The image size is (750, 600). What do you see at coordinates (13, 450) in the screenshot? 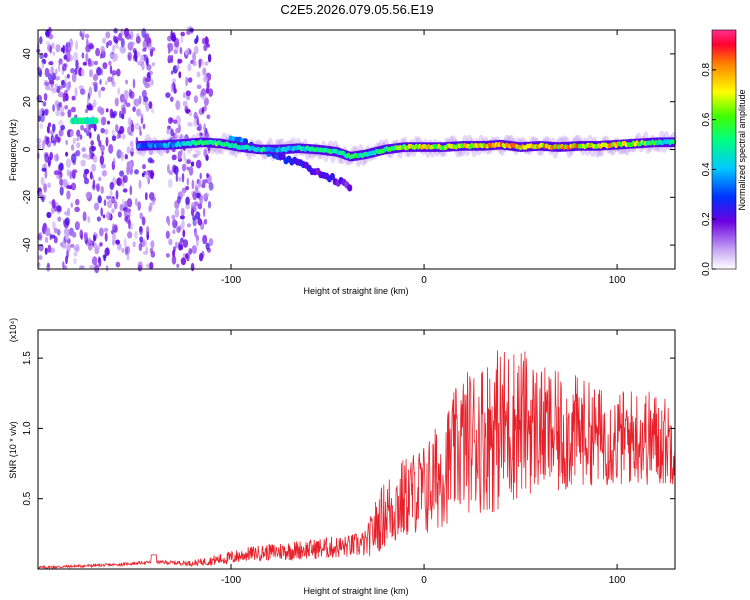
I see `snr-ylabel: SNR (10 * v/v)` at bounding box center [13, 450].